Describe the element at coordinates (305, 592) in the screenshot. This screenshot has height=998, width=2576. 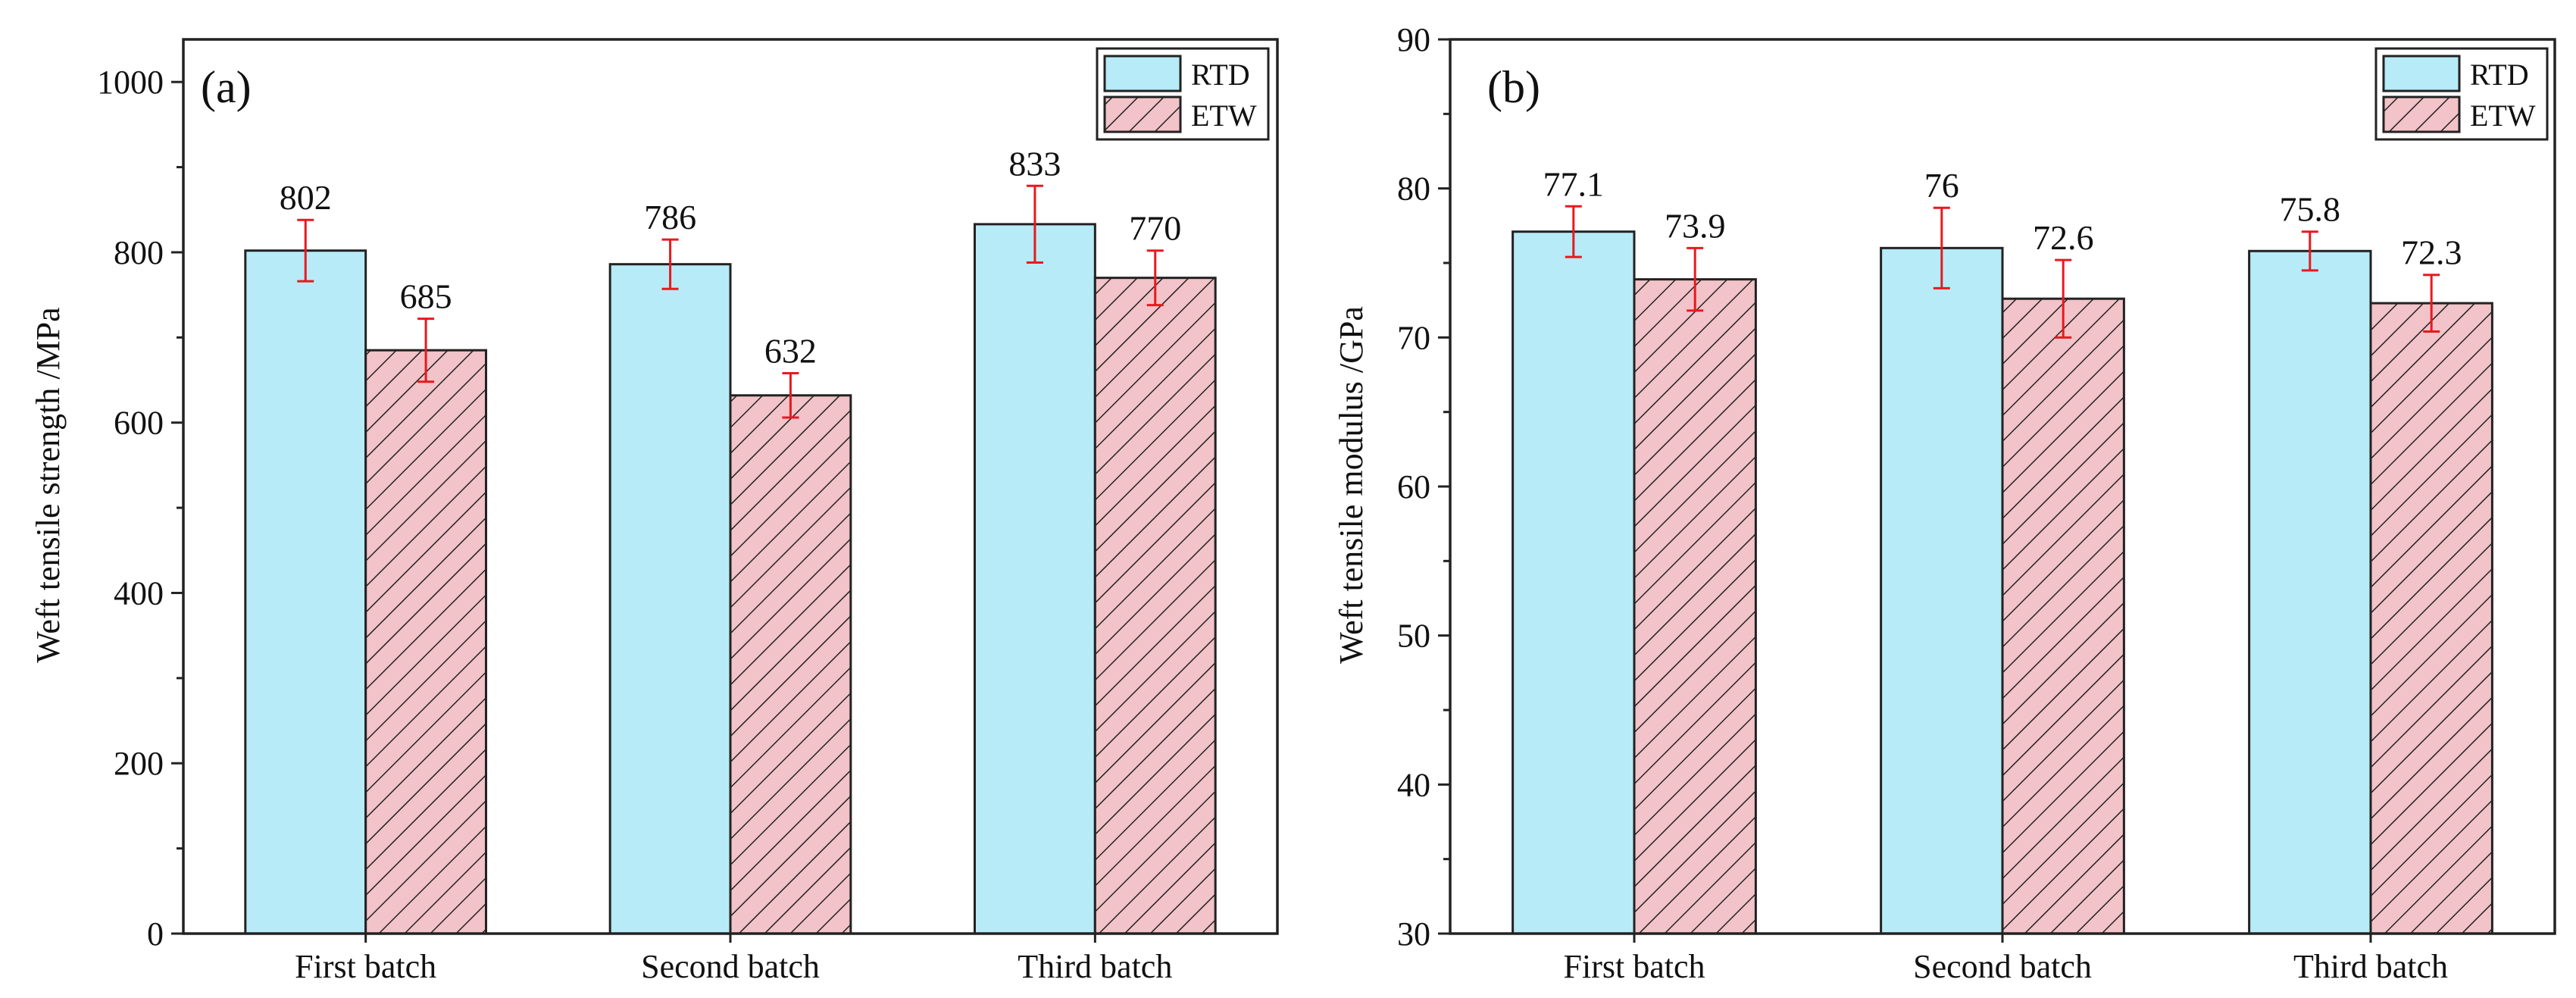
I see `panel-a-bar-rtd-first-batch` at that location.